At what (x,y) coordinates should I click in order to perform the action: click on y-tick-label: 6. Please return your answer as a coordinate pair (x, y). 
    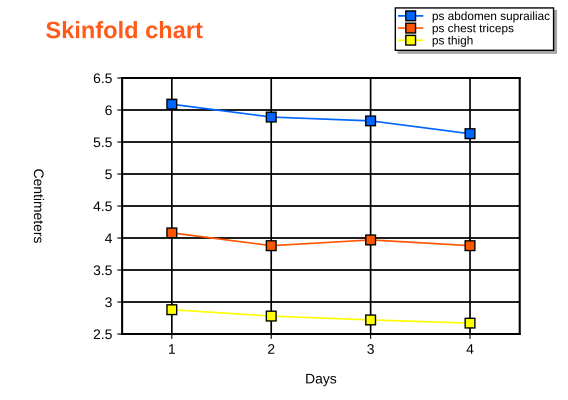
    Looking at the image, I should click on (108, 110).